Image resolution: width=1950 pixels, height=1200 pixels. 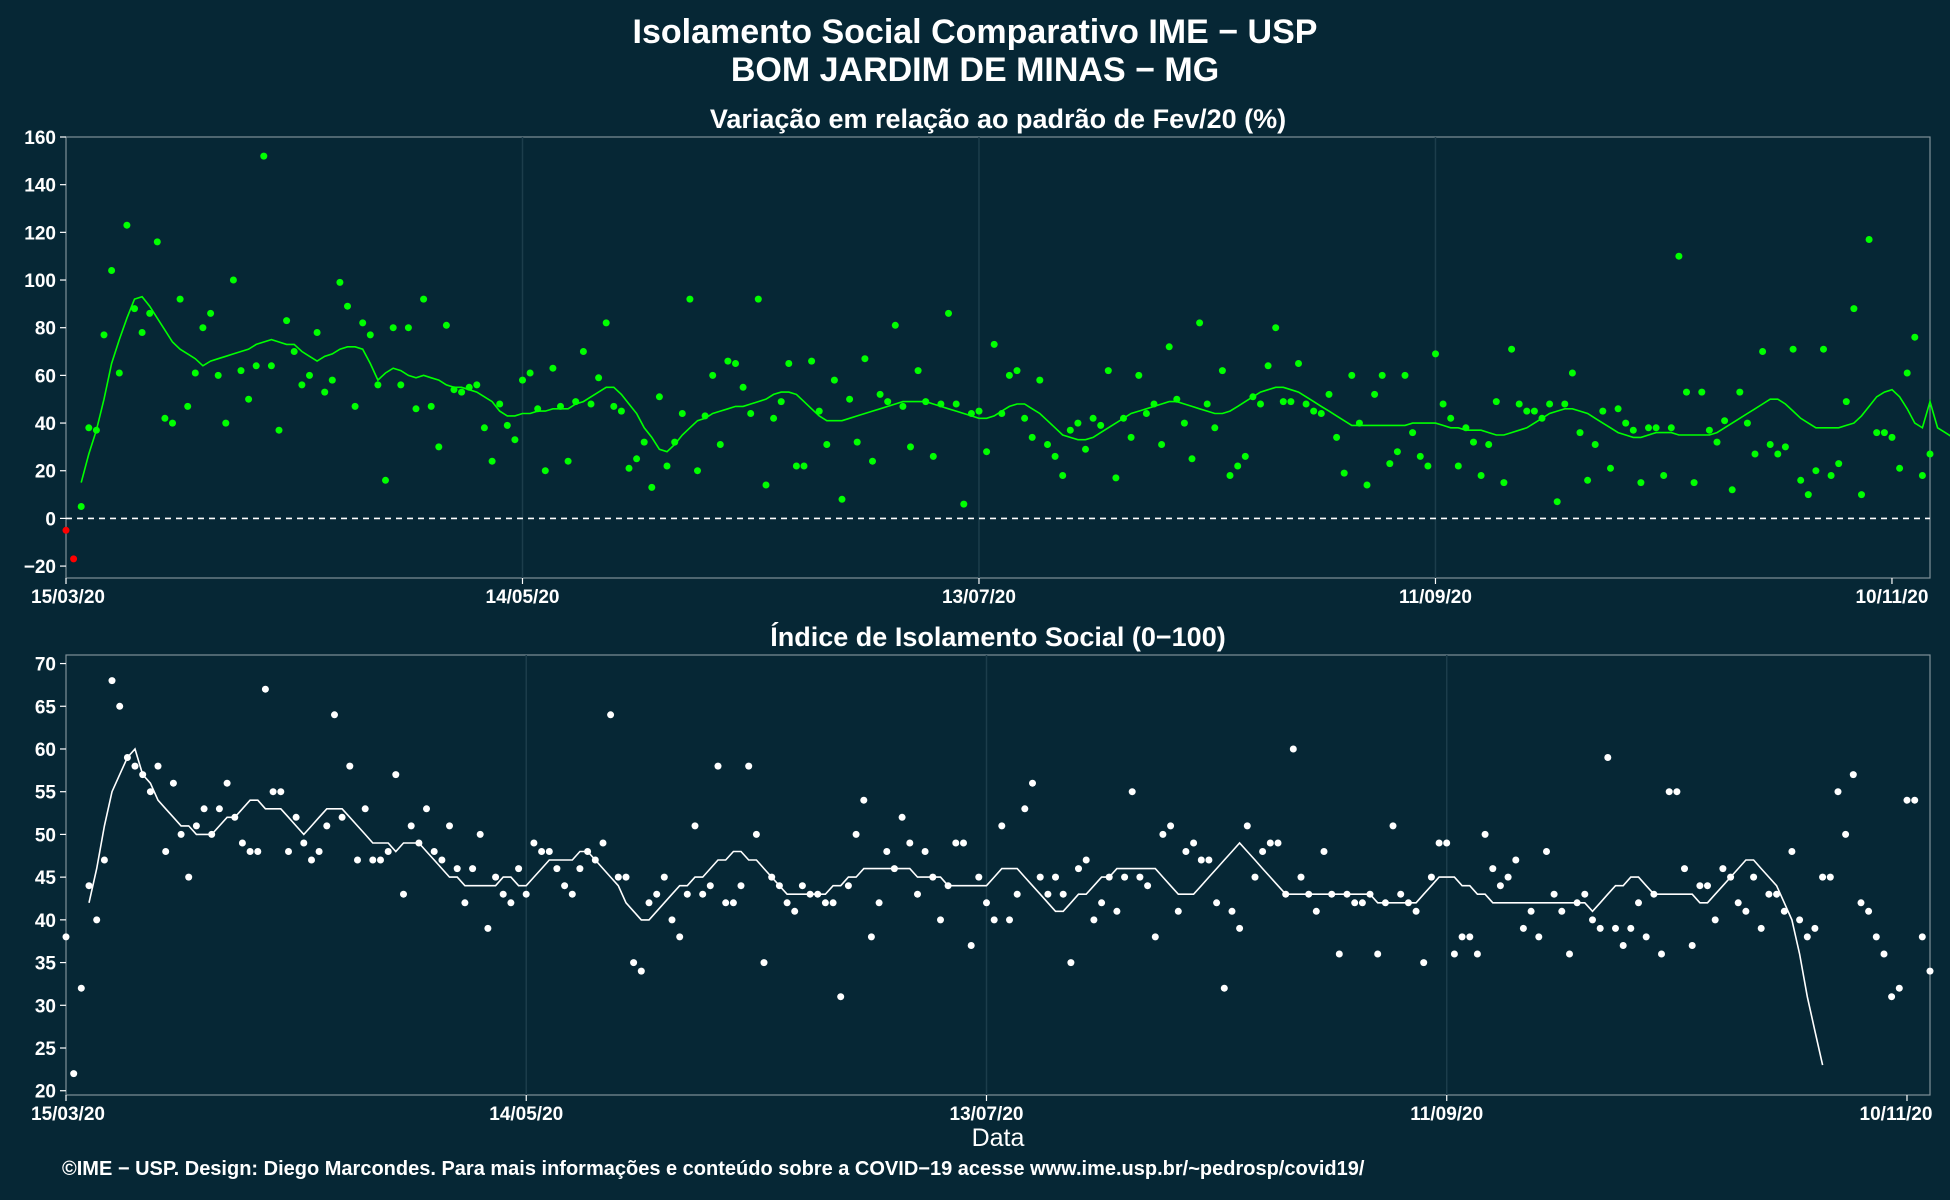 What do you see at coordinates (979, 597) in the screenshot?
I see `panel1-xtick-label: 13/07/20` at bounding box center [979, 597].